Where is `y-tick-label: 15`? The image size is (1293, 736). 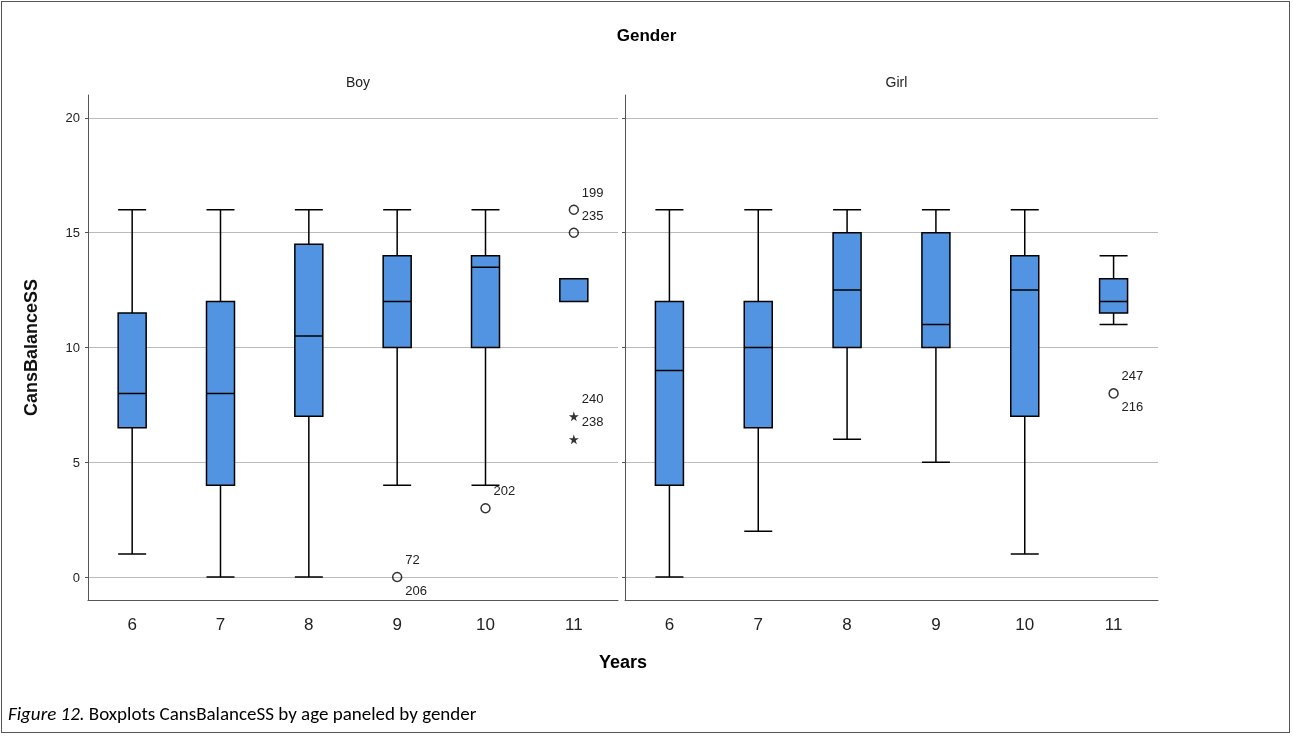 y-tick-label: 15 is located at coordinates (72, 233).